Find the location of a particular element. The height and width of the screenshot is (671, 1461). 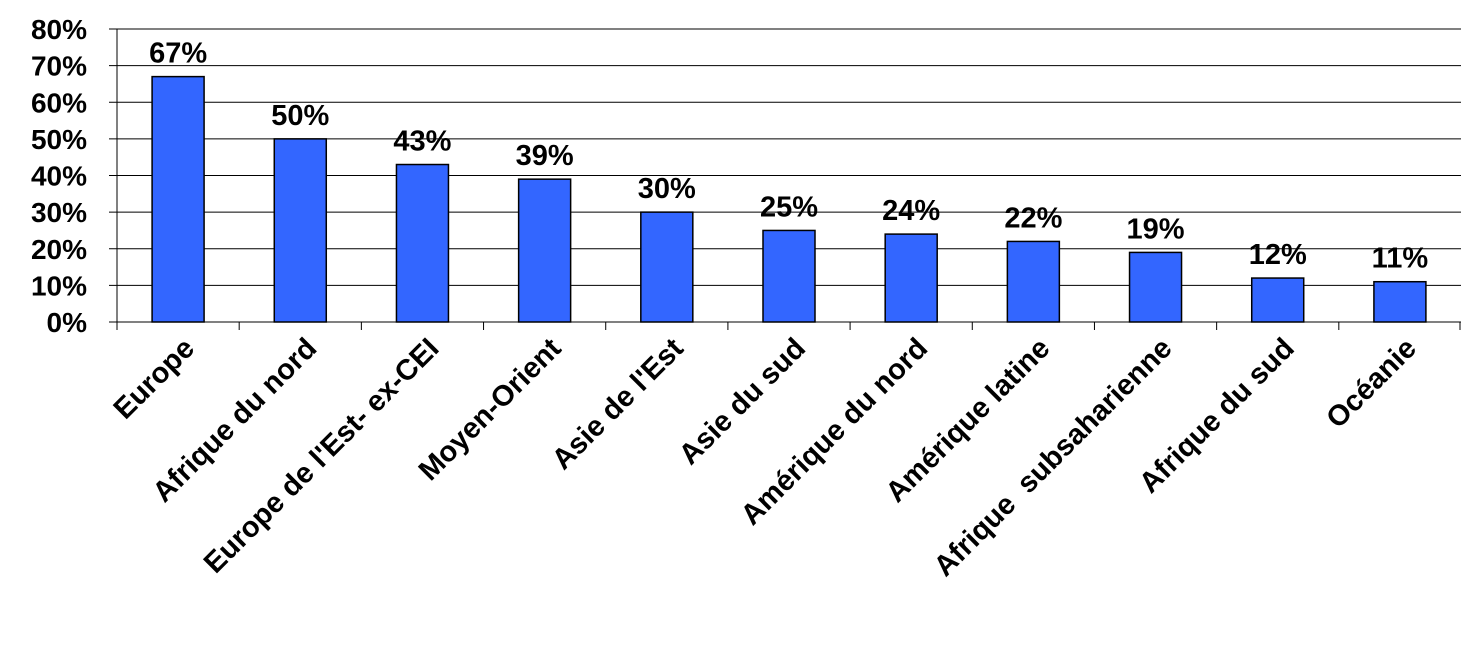

y-tick-label: 40% is located at coordinates (59, 176).